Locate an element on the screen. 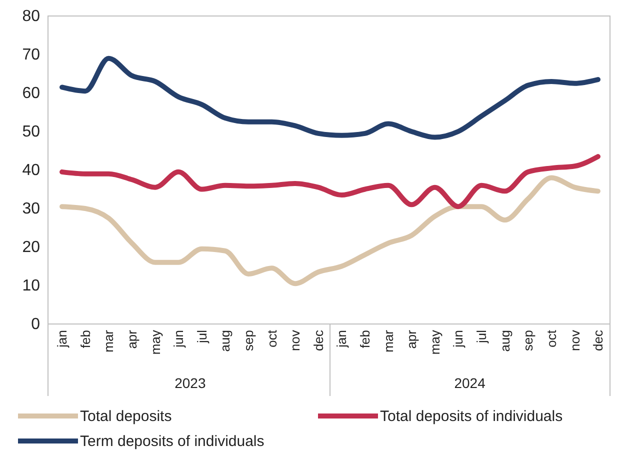 The image size is (621, 457). y-tick-label: 10 is located at coordinates (31, 286).